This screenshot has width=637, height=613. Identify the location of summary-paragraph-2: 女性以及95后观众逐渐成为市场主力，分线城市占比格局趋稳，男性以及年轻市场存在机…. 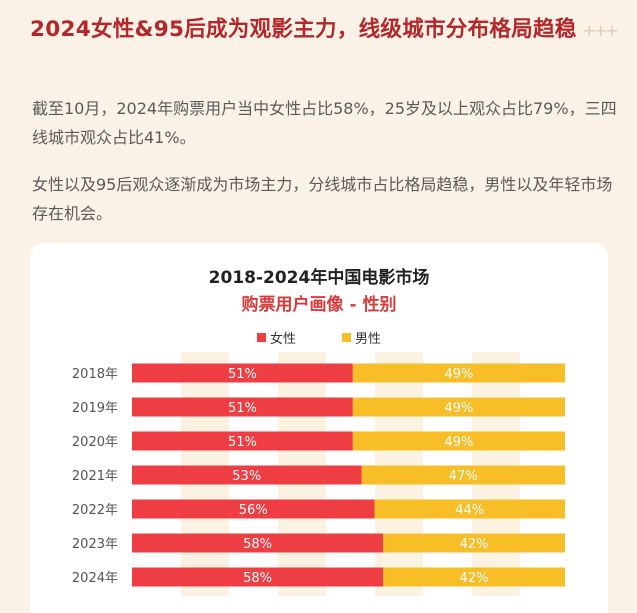
(322, 199).